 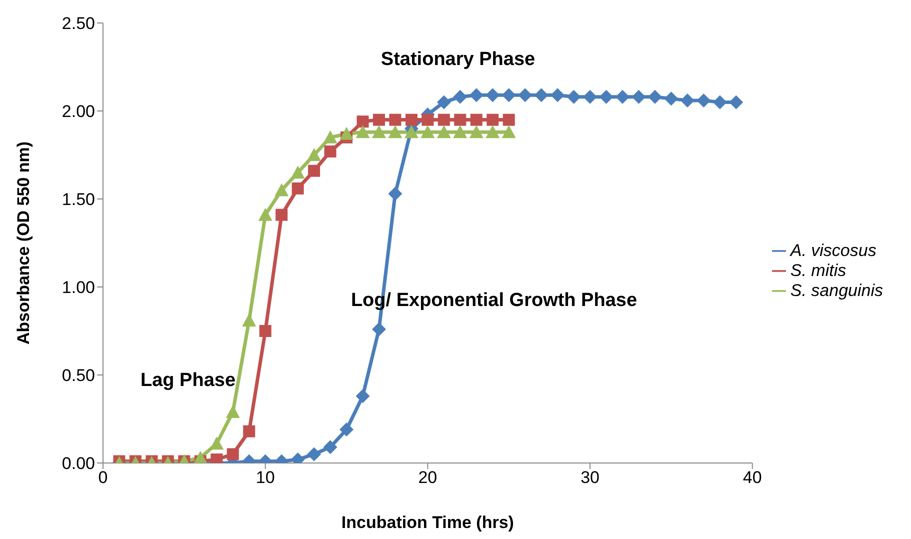 I want to click on y-axis-title: Absorbance (OD 550 nm), so click(x=24, y=243).